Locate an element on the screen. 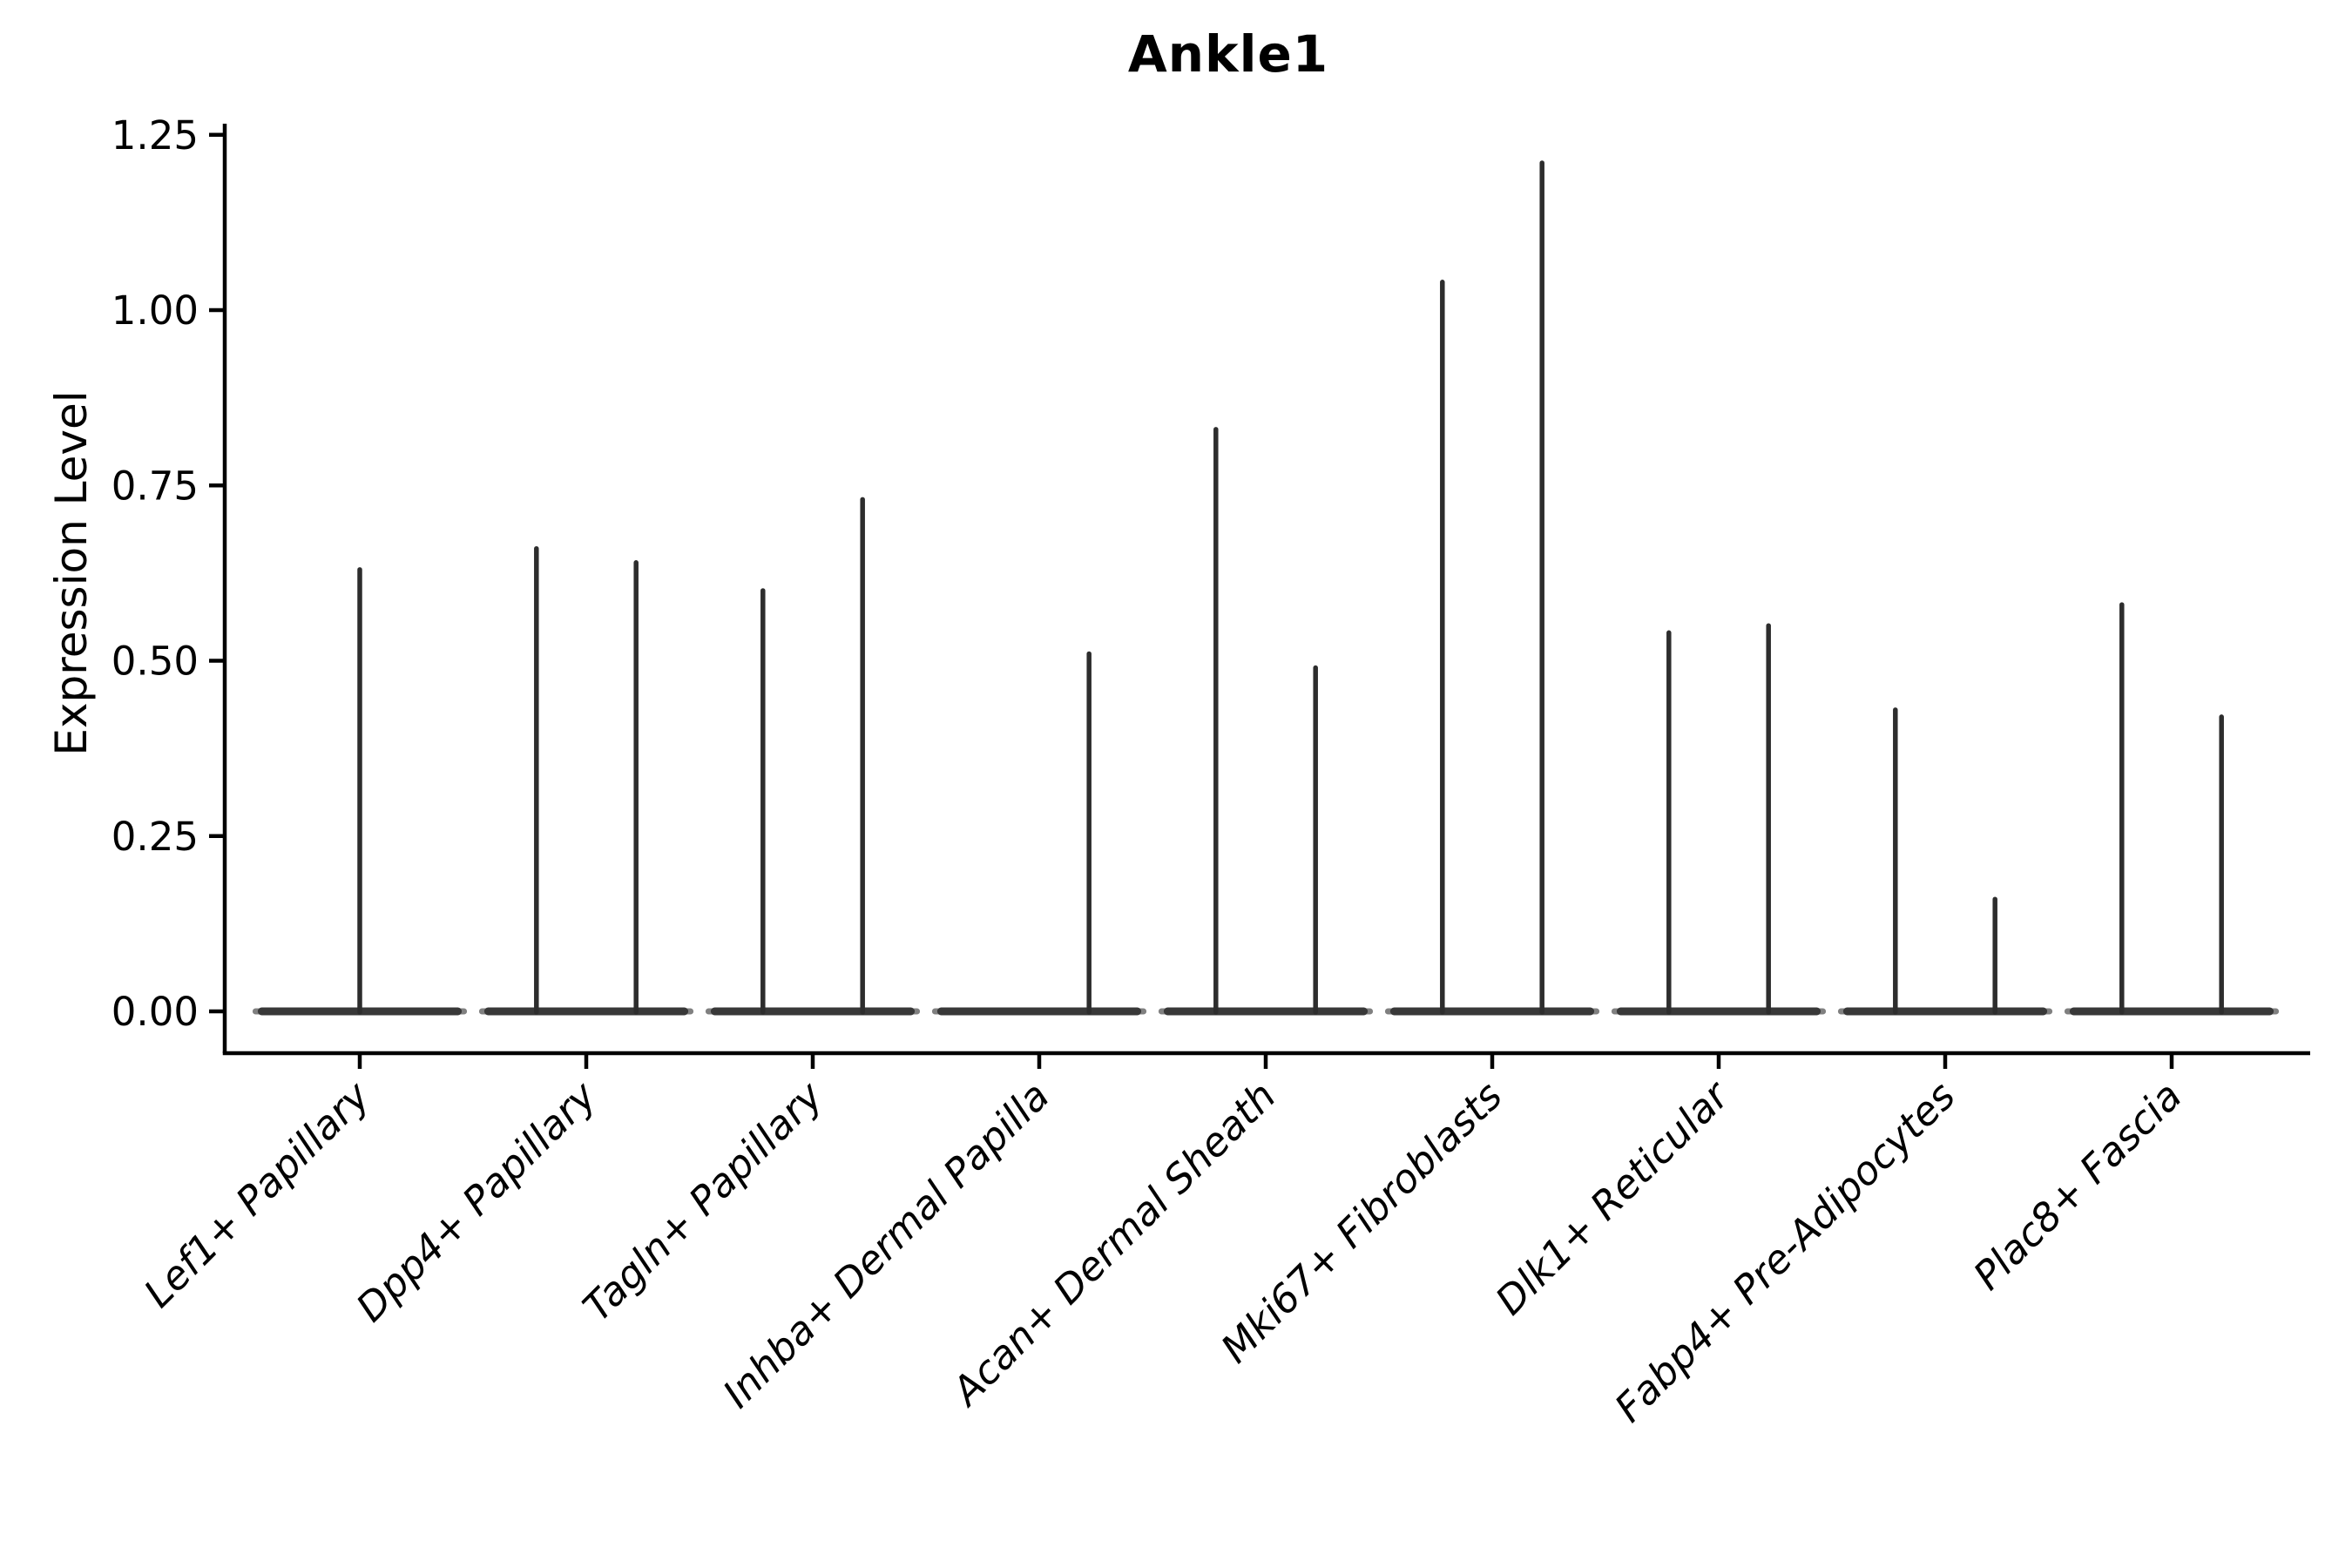  y-tick-label: 1.25 is located at coordinates (155, 135).